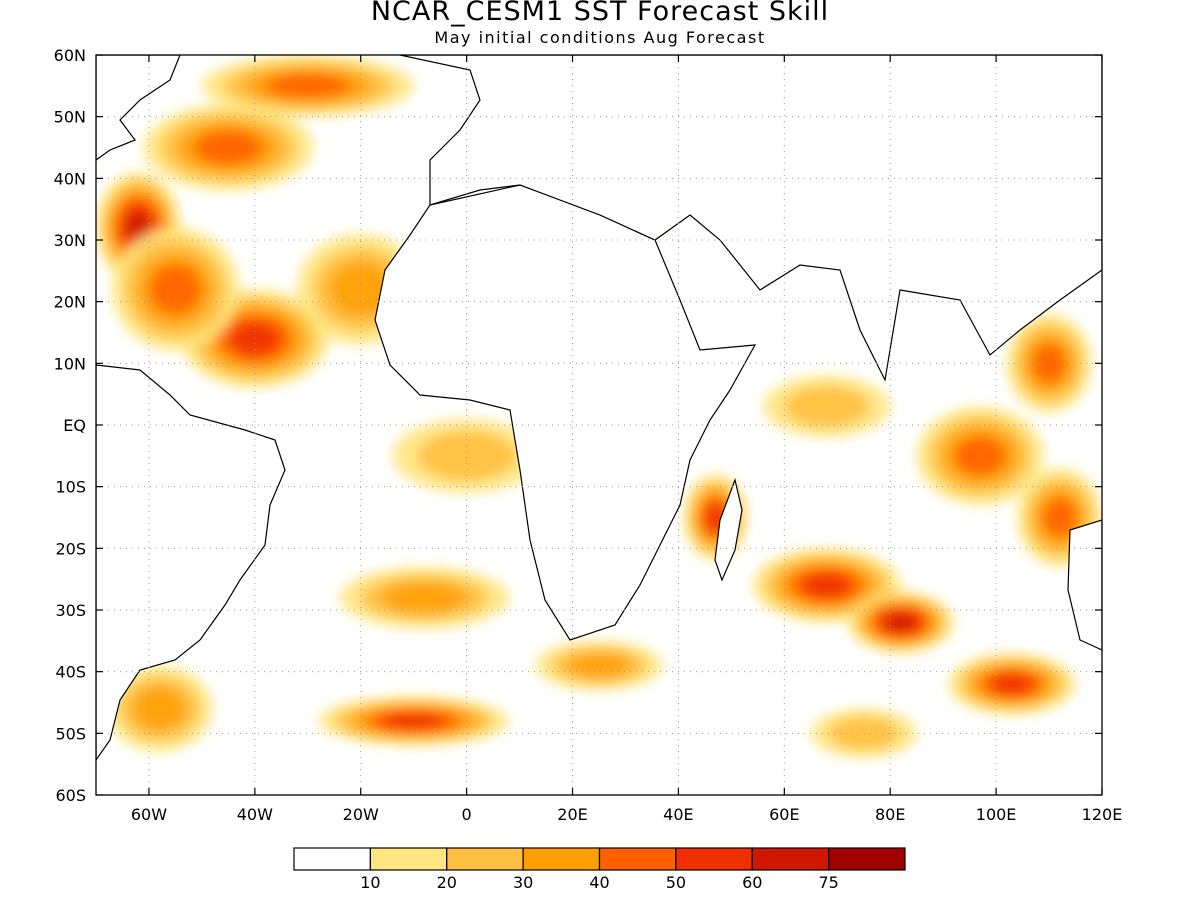 The width and height of the screenshot is (1200, 900). I want to click on x-tick-label-5: 40E, so click(678, 814).